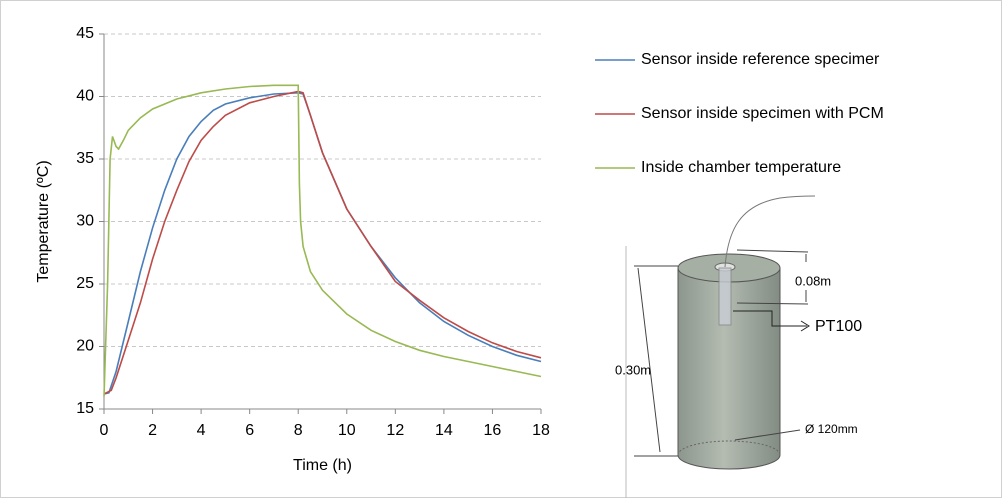  What do you see at coordinates (831, 429) in the screenshot?
I see `diagram-label: Ø 120mm` at bounding box center [831, 429].